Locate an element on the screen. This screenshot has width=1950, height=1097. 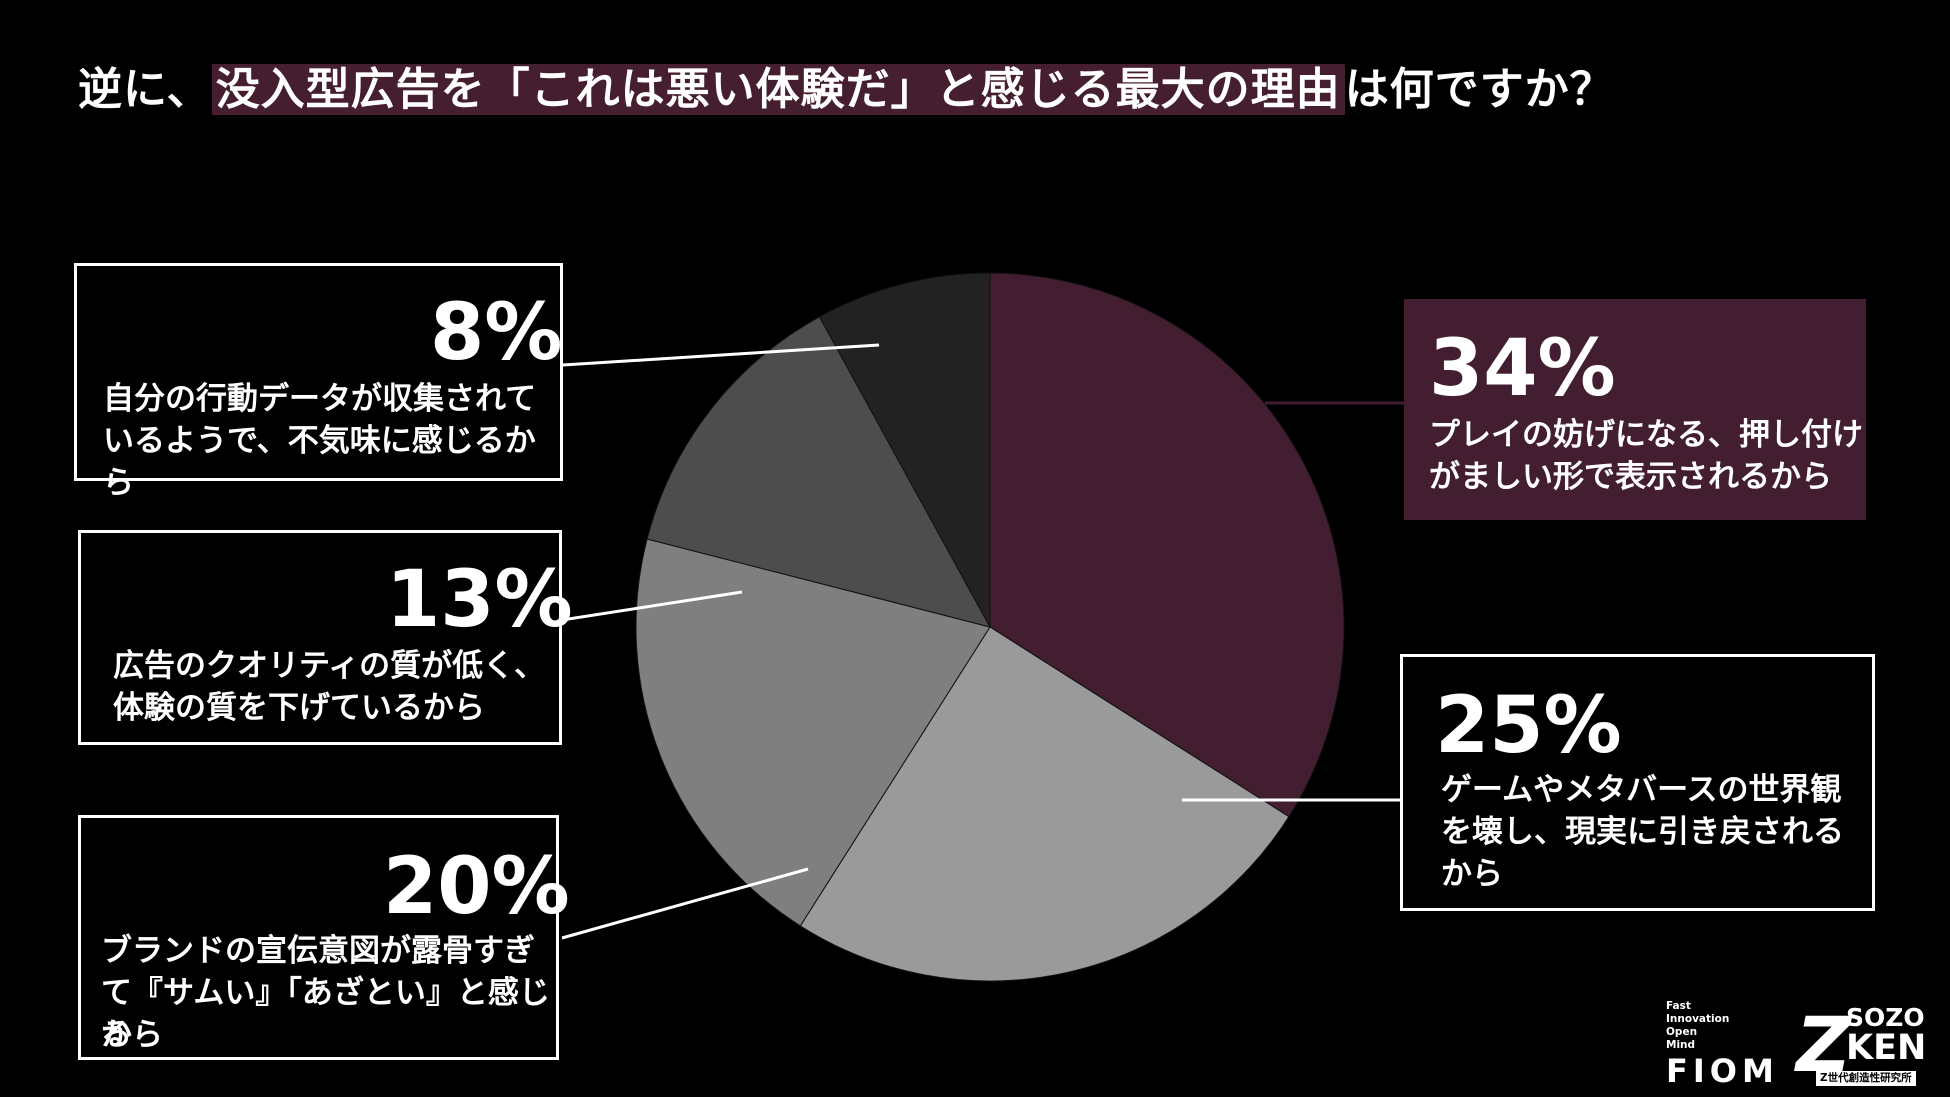
fiom-word: Open is located at coordinates (1682, 1032).